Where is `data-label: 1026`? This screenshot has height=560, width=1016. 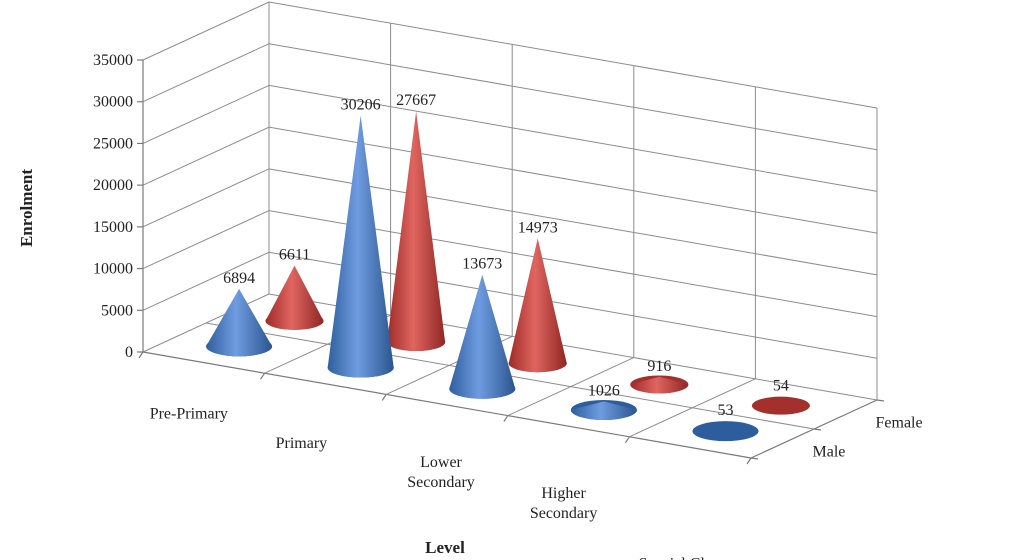
data-label: 1026 is located at coordinates (604, 390).